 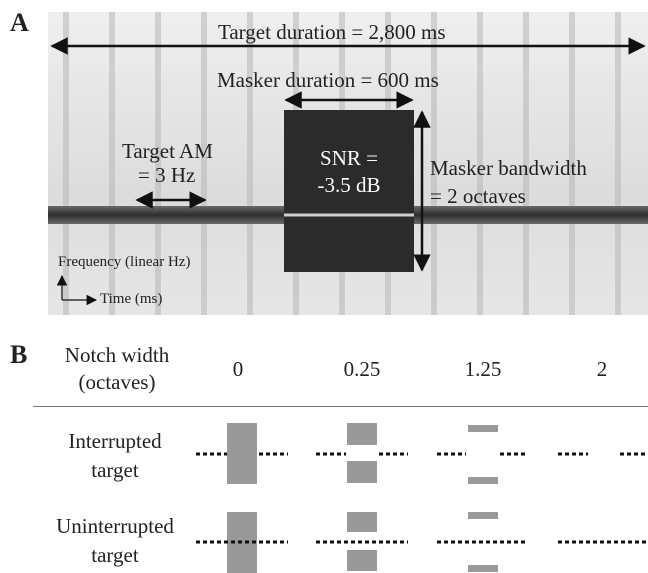 What do you see at coordinates (131, 299) in the screenshot?
I see `time-axis-label: Time (ms)` at bounding box center [131, 299].